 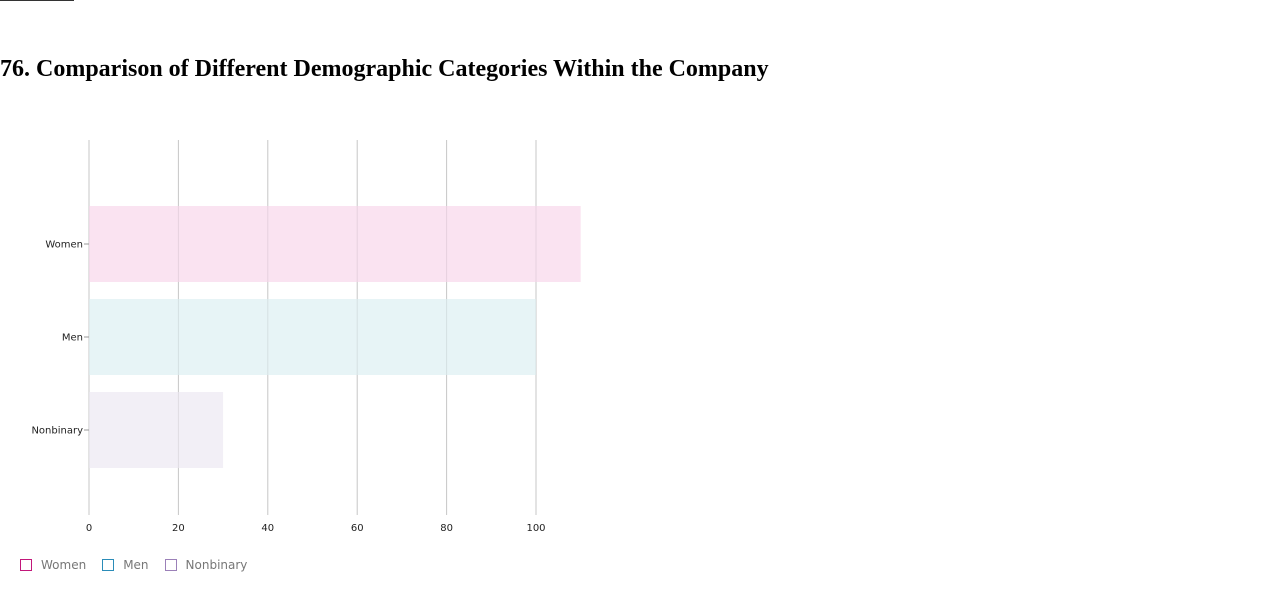 What do you see at coordinates (267, 528) in the screenshot?
I see `x-tick-label: 40` at bounding box center [267, 528].